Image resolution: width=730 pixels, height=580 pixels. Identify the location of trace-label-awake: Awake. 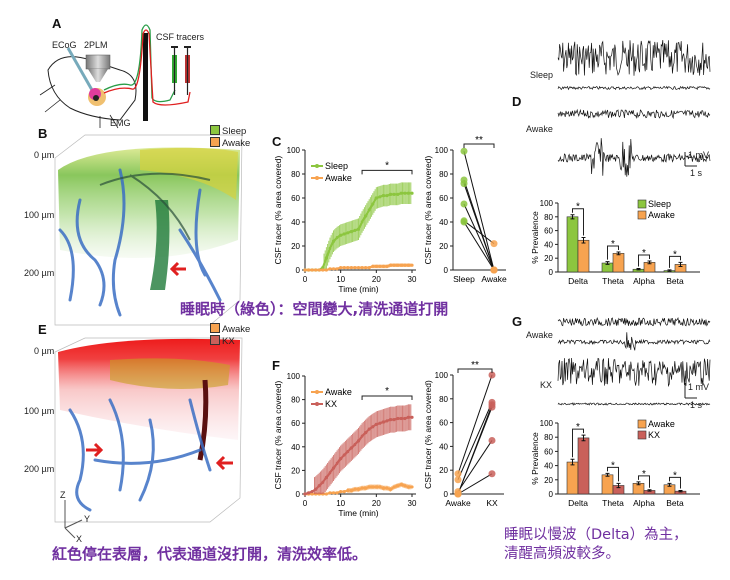
(539, 129).